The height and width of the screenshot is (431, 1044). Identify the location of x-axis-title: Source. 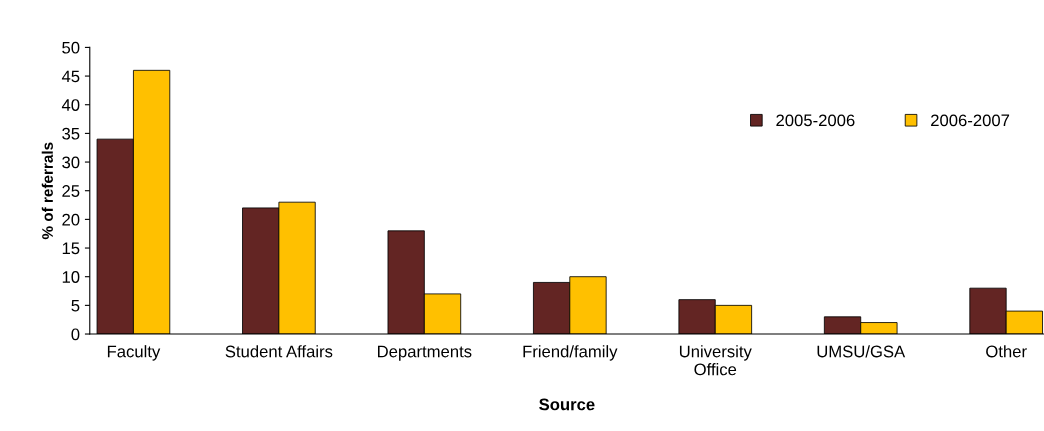
(567, 404).